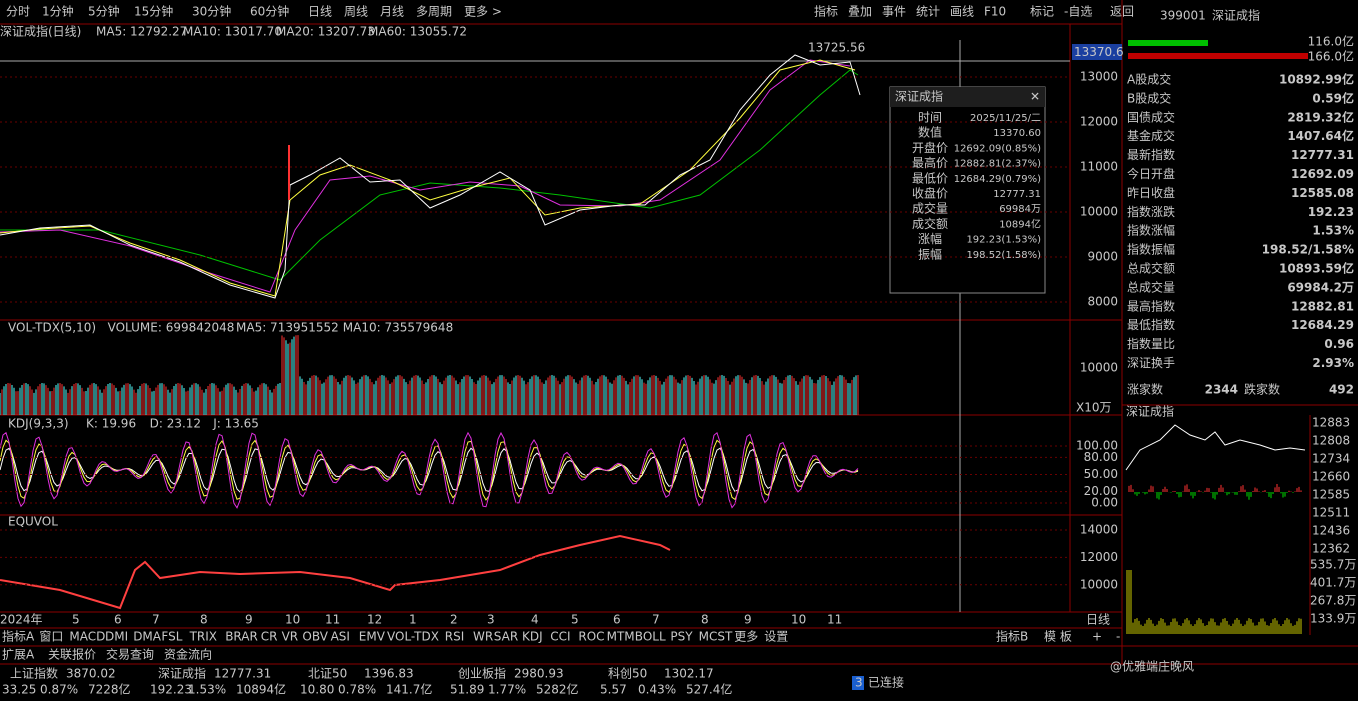 The height and width of the screenshot is (701, 1358). What do you see at coordinates (269, 11) in the screenshot?
I see `toolbar-tab: 60分钟` at bounding box center [269, 11].